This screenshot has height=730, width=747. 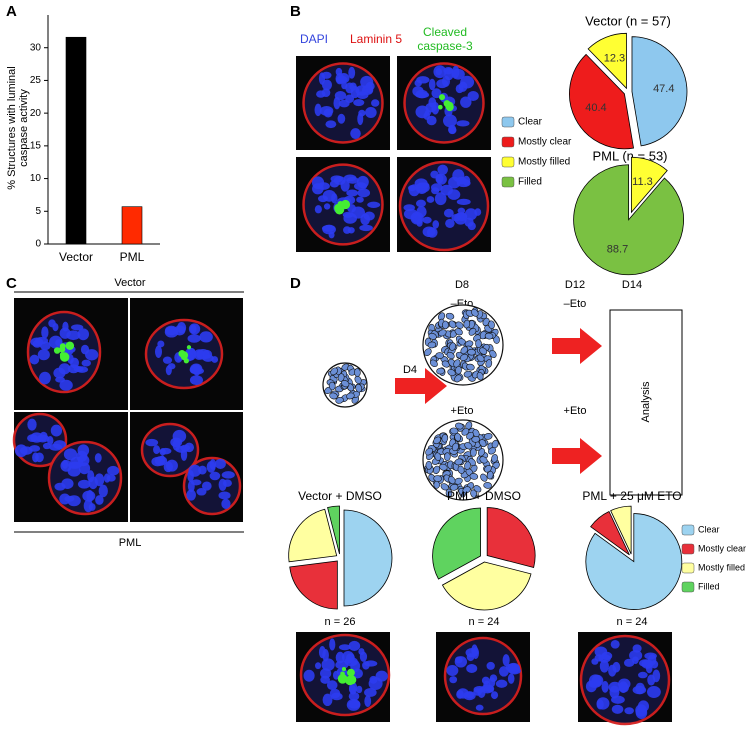 What do you see at coordinates (36, 47) in the screenshot?
I see `y-tick-label: 30` at bounding box center [36, 47].